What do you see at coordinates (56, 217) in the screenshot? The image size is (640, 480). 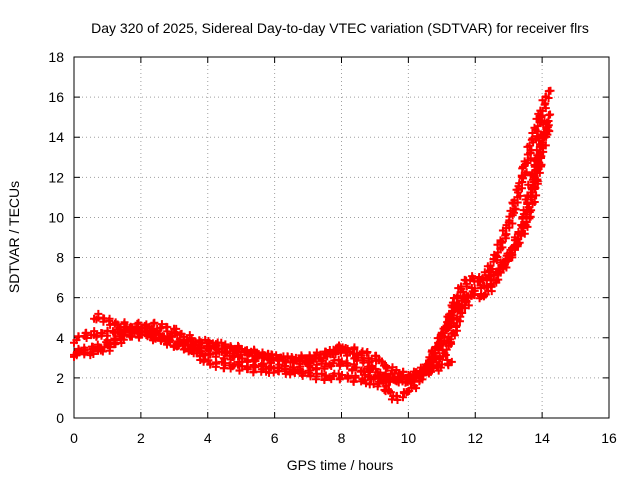 I see `y-tick-label: 10` at bounding box center [56, 217].